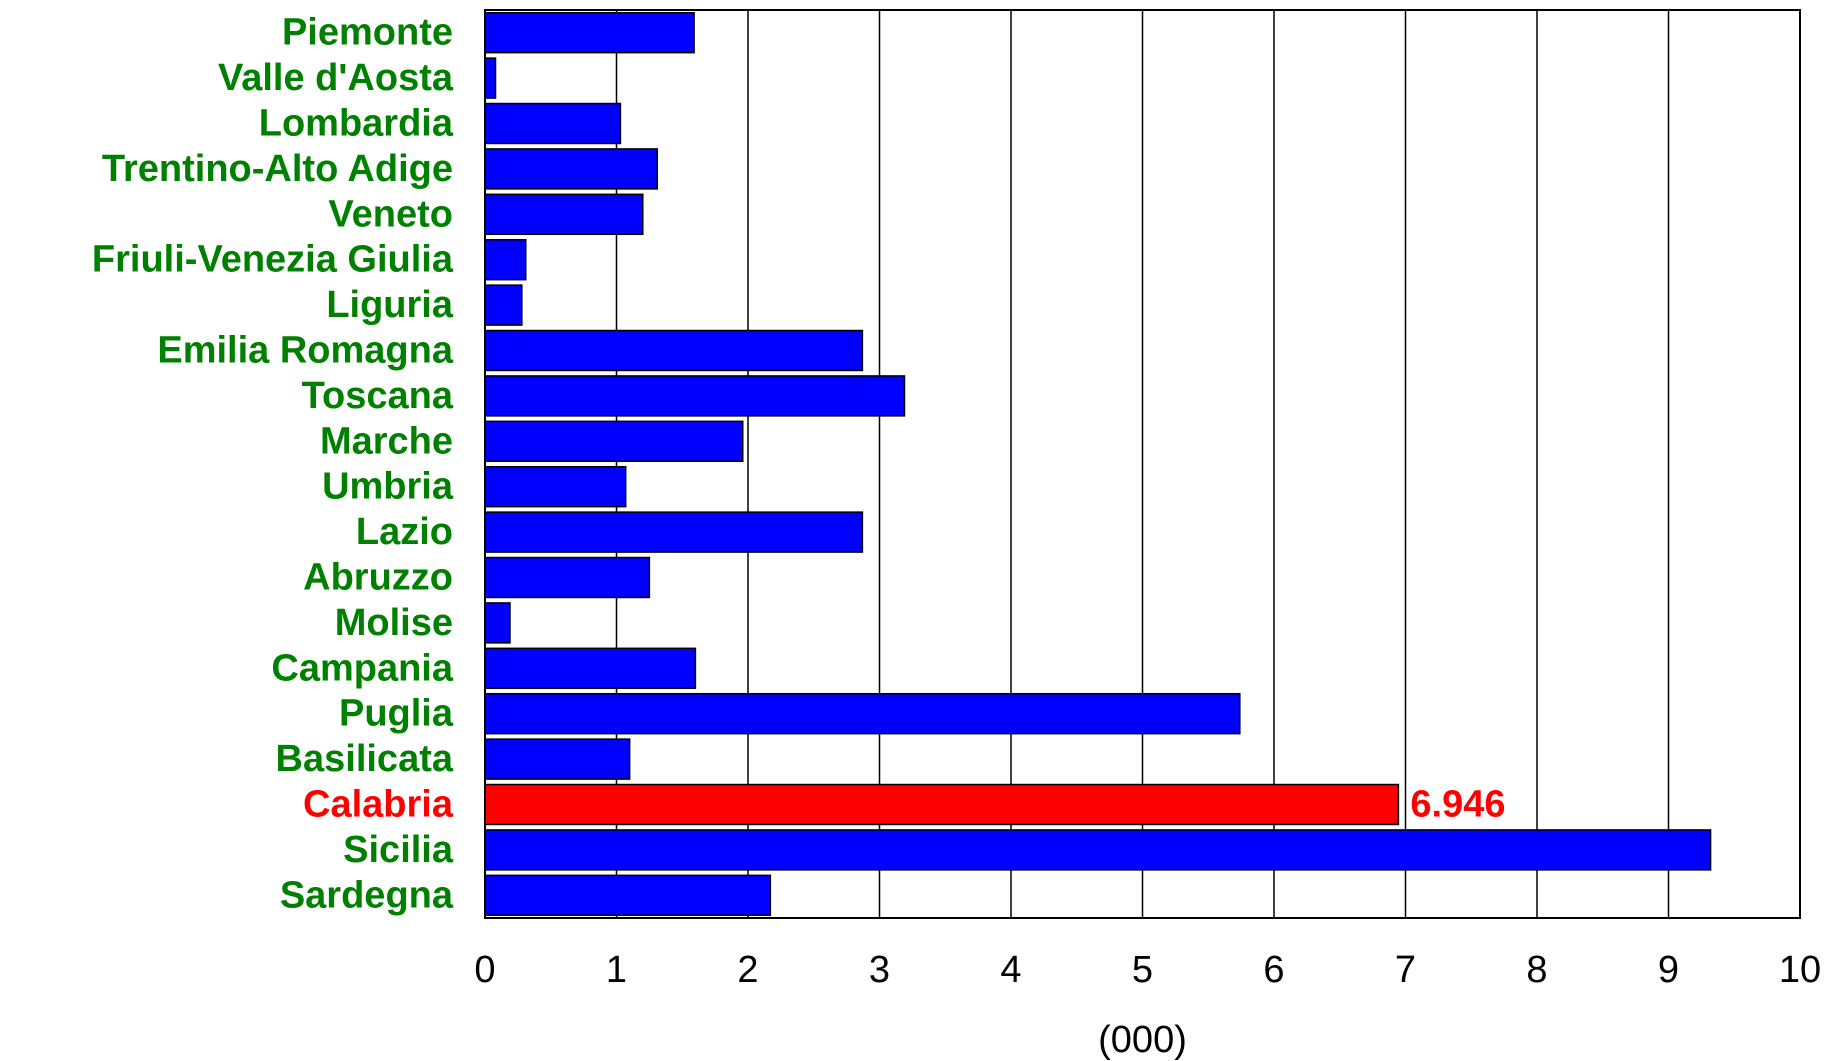 This screenshot has width=1827, height=1061. I want to click on bar-valle-d-aosta, so click(490, 78).